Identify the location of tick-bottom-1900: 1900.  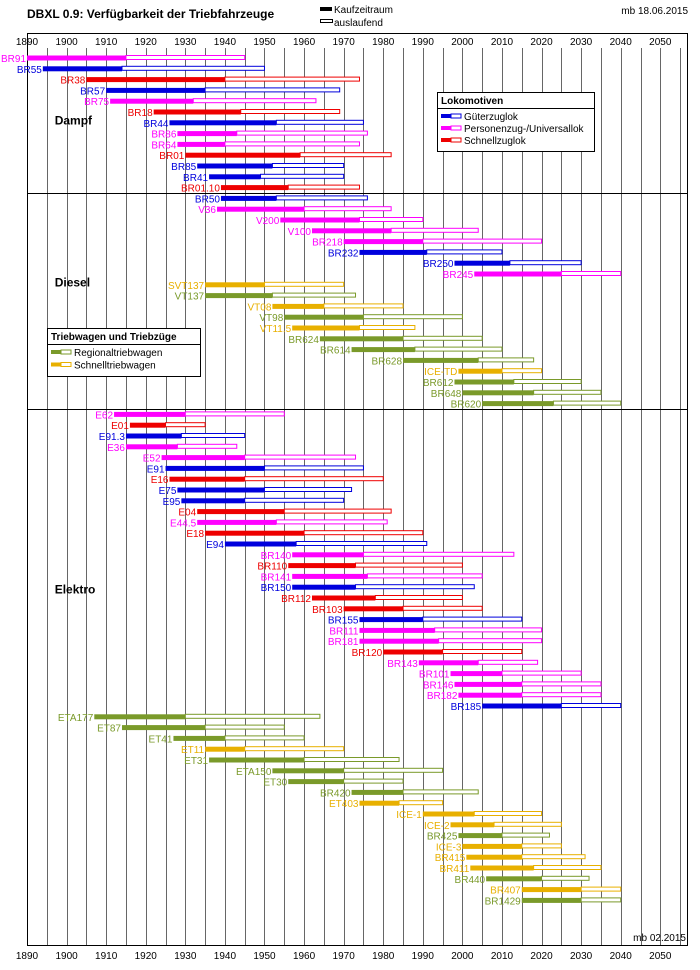
(66, 956).